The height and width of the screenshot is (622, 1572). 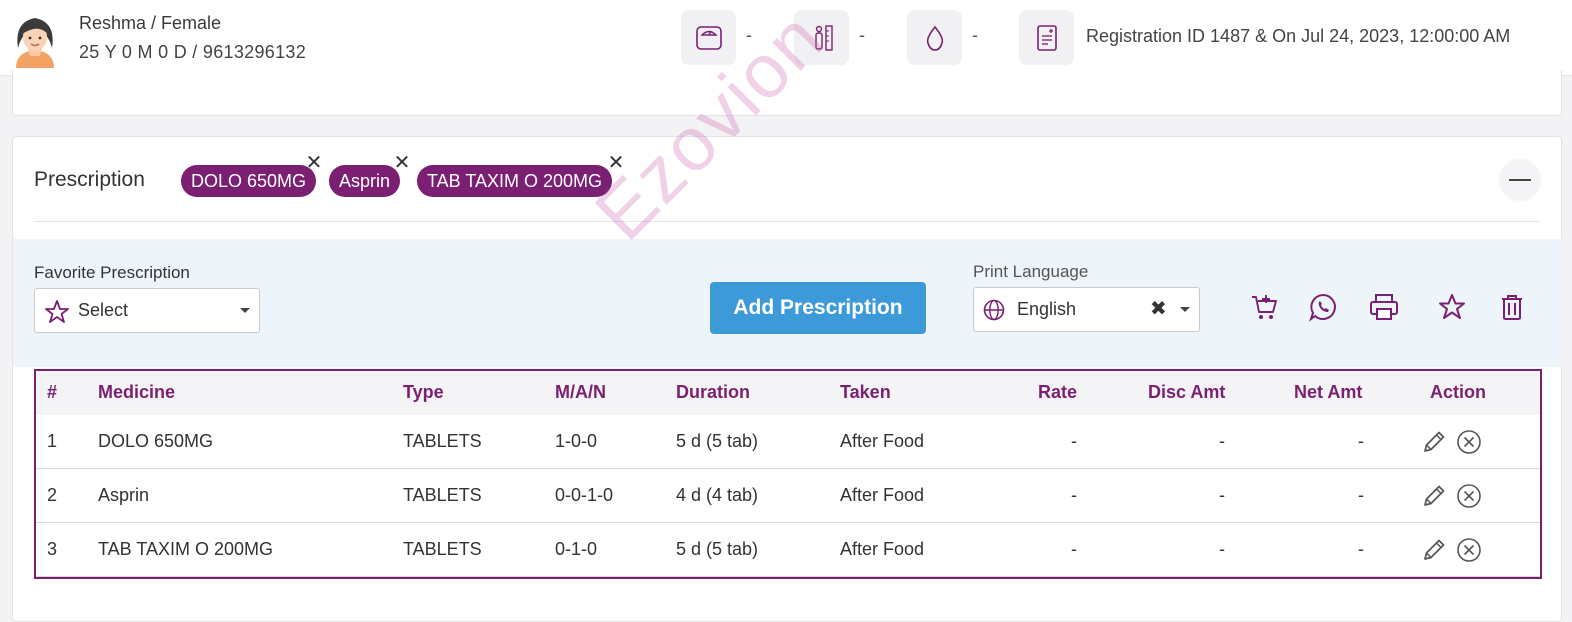 I want to click on divider, so click(x=787, y=221).